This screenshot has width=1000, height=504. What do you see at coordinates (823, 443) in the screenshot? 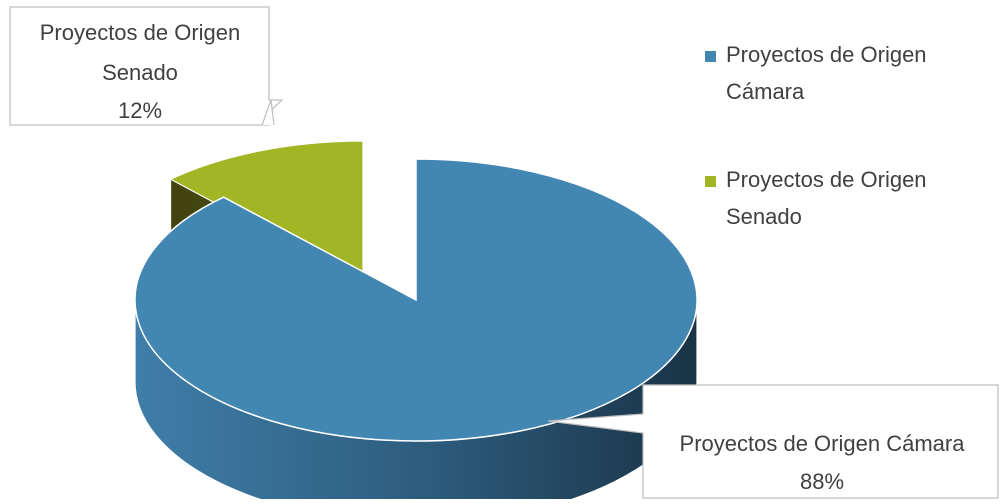
I see `callout-camara-label: Proyectos de Origen Cámara` at bounding box center [823, 443].